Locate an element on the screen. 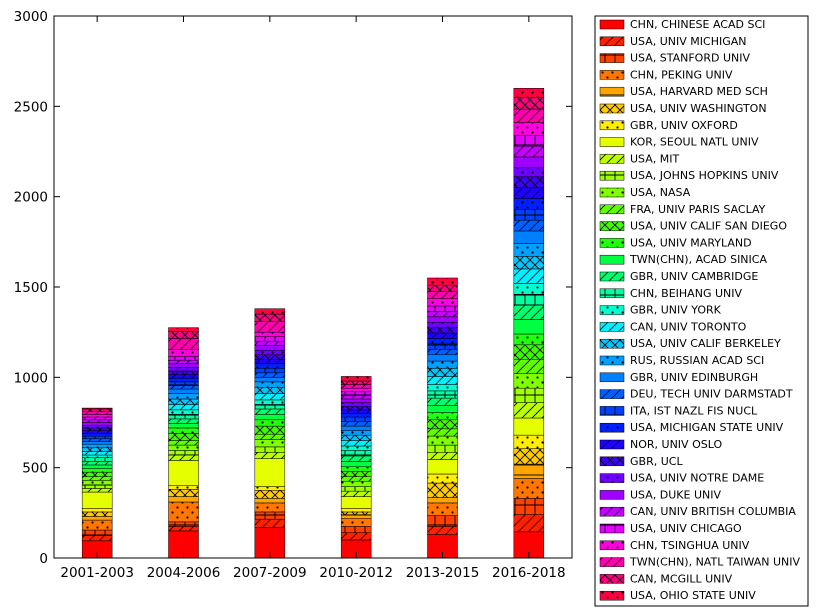  x-tick-label: 2007-2009 is located at coordinates (270, 573).